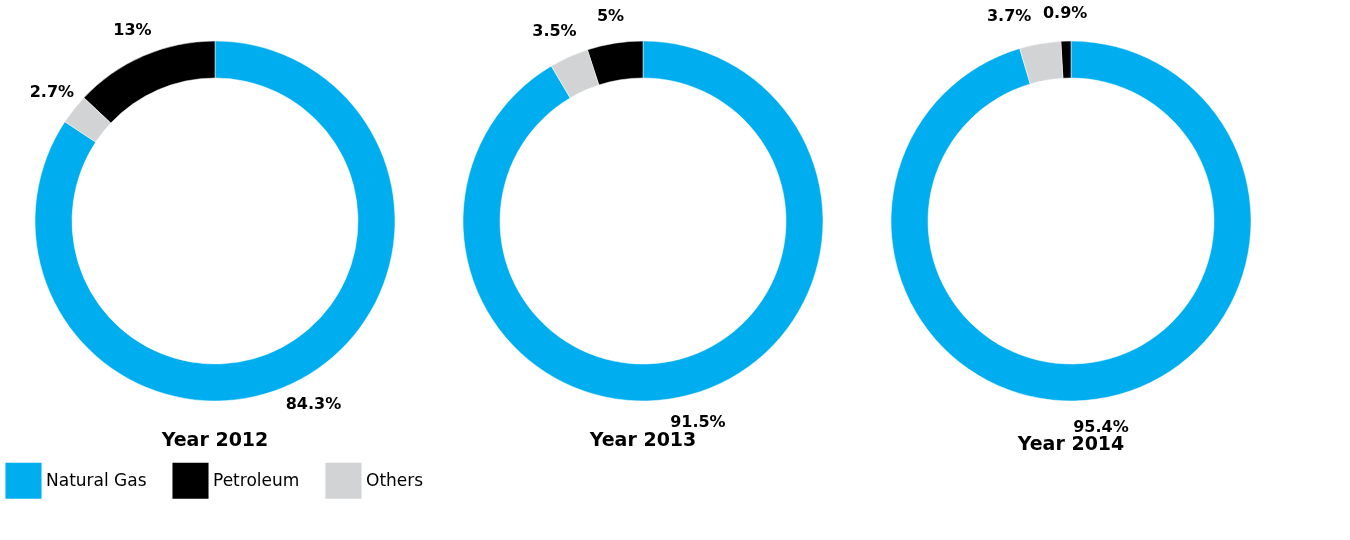  What do you see at coordinates (52, 91) in the screenshot?
I see `data-label: 2.7%` at bounding box center [52, 91].